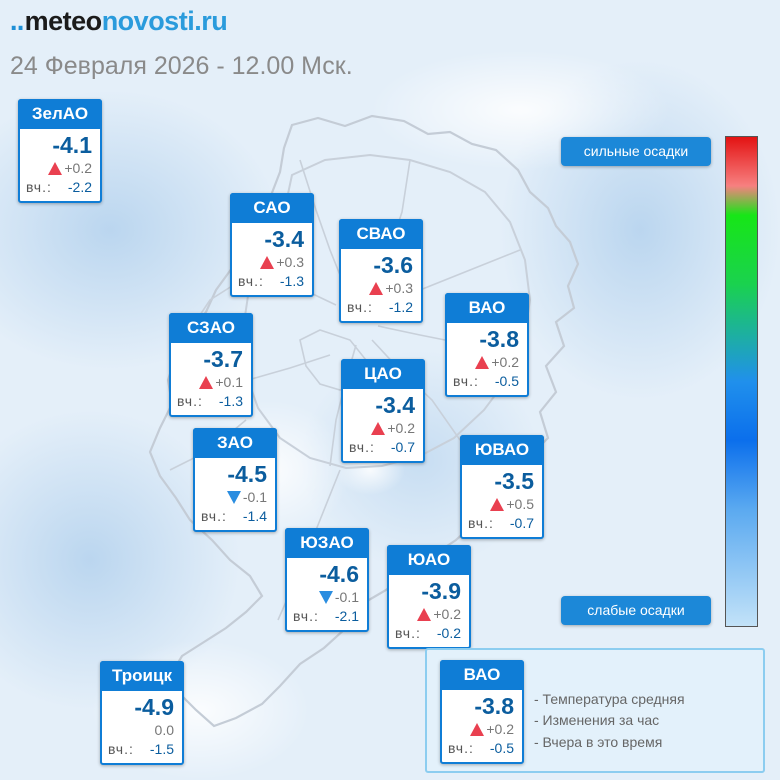  I want to click on site-logo: ․․meteonovosti.ru, so click(119, 21).